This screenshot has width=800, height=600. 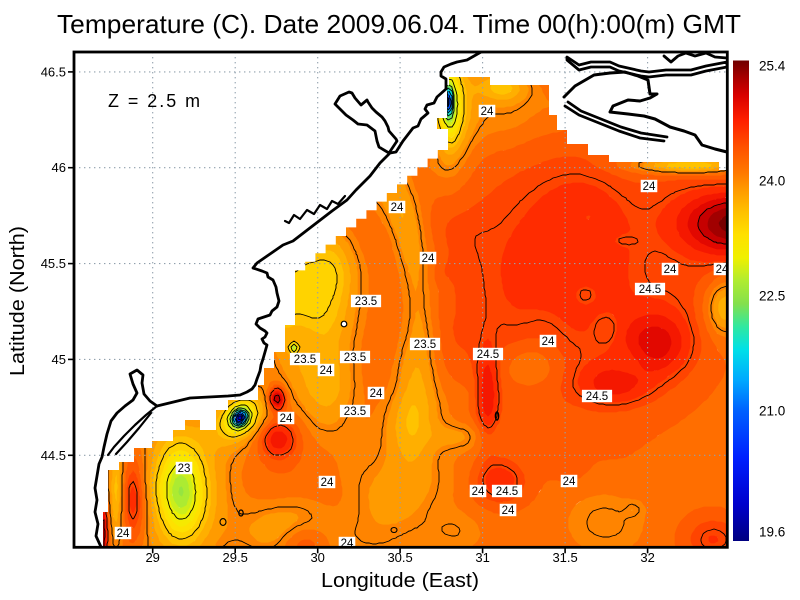 I want to click on svg-text: 46.5, so click(x=53, y=71).